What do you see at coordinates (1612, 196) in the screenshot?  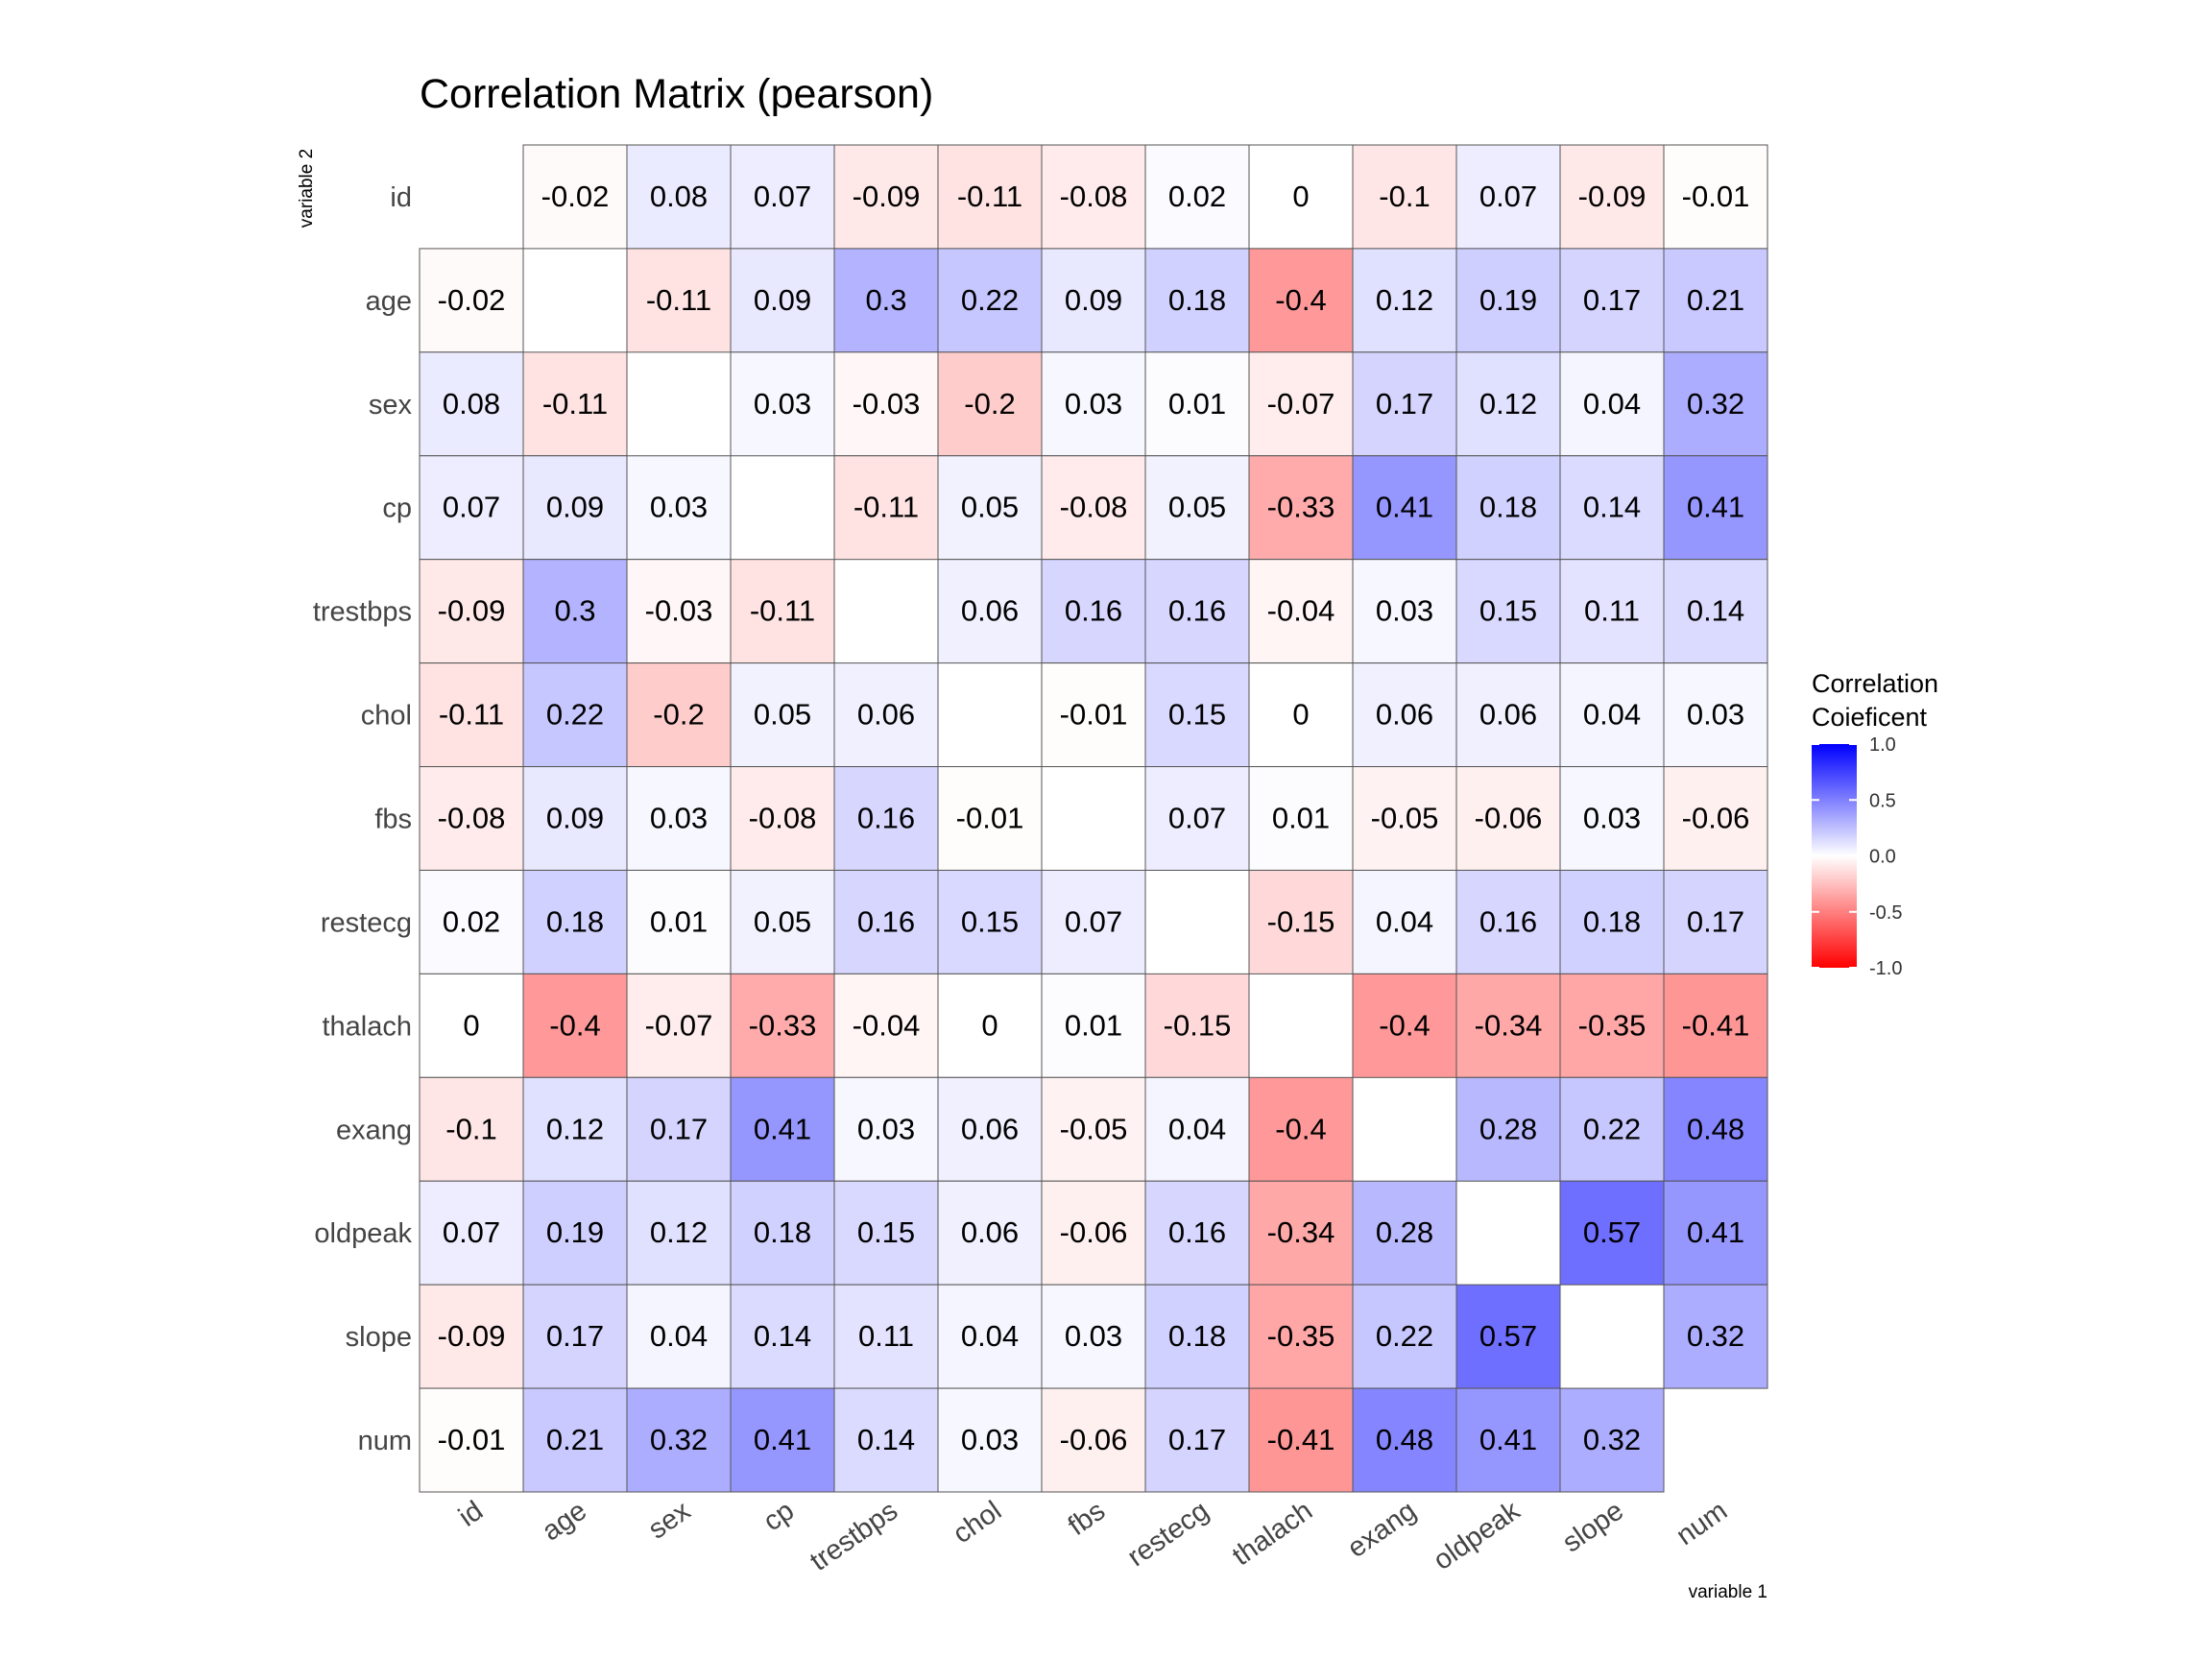 I see `cell-value-id-slope: -0.09` at bounding box center [1612, 196].